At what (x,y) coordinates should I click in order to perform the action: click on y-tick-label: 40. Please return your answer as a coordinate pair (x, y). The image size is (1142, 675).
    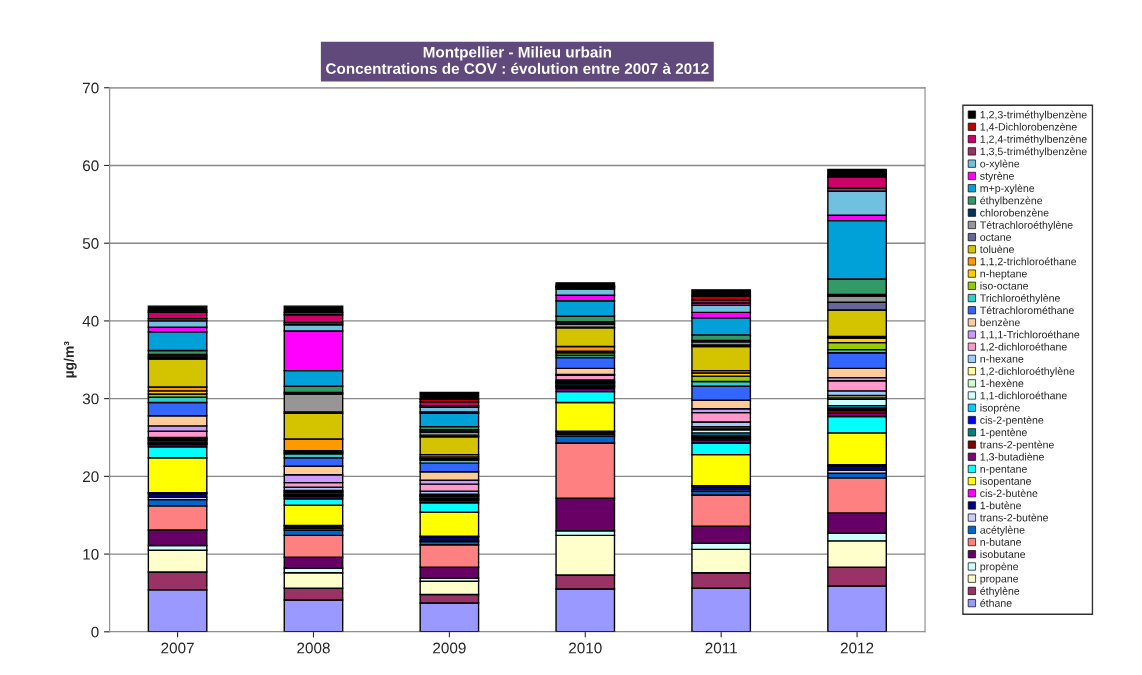
    Looking at the image, I should click on (90, 321).